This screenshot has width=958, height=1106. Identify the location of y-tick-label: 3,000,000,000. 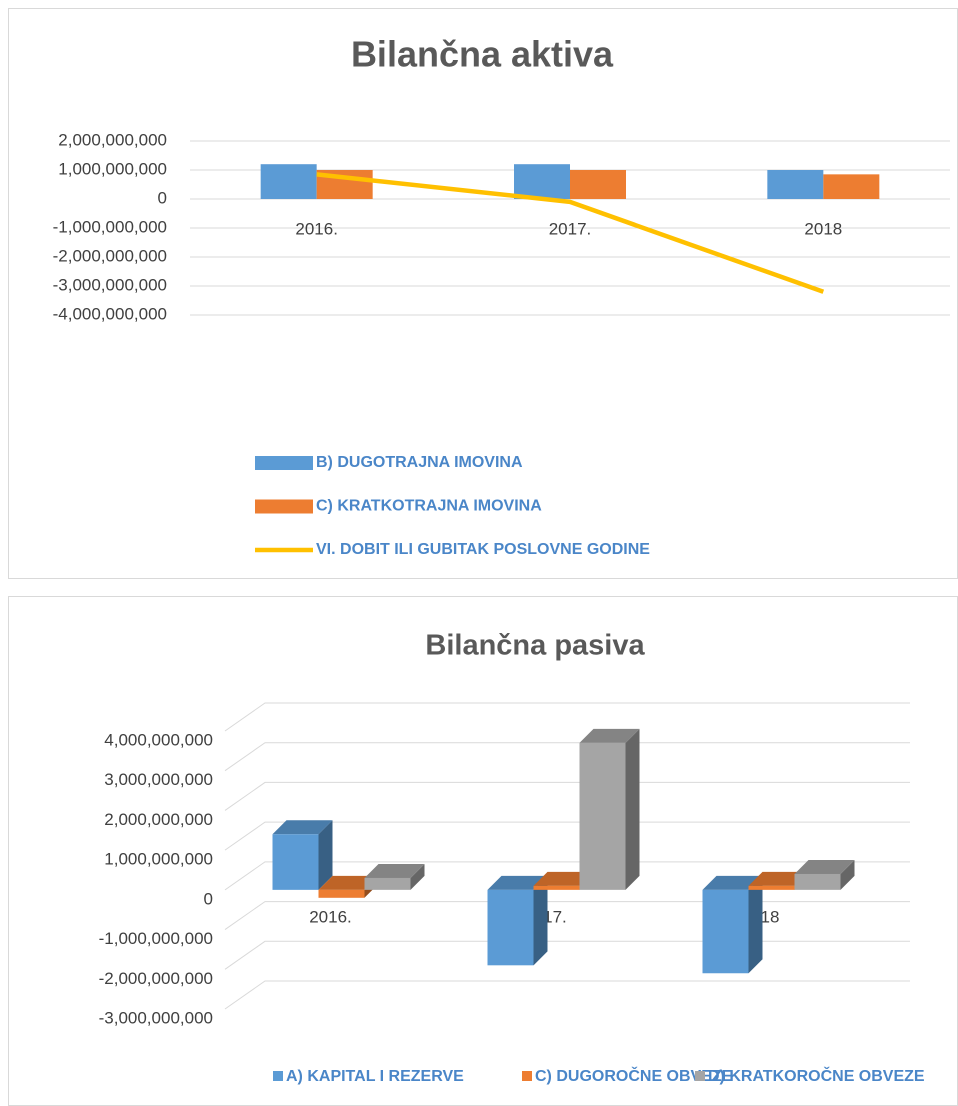
(158, 779).